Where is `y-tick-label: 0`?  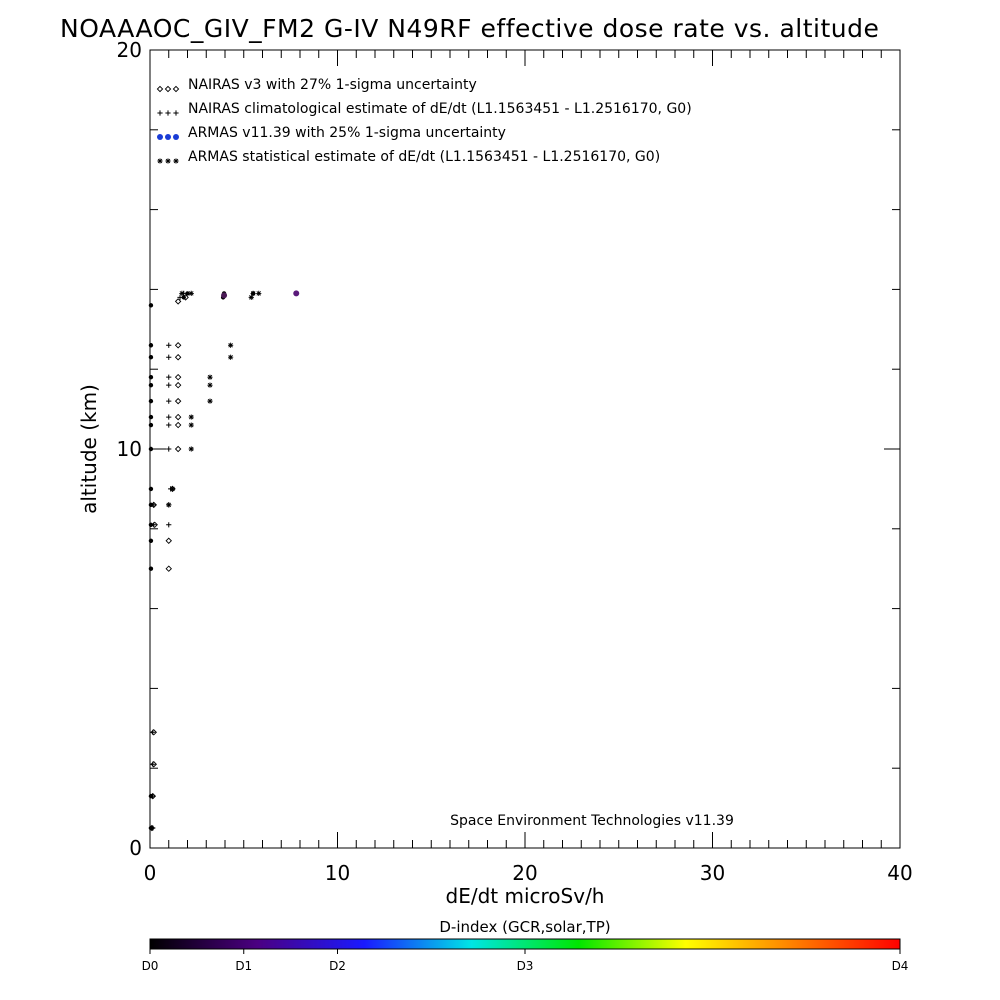 y-tick-label: 0 is located at coordinates (135, 848).